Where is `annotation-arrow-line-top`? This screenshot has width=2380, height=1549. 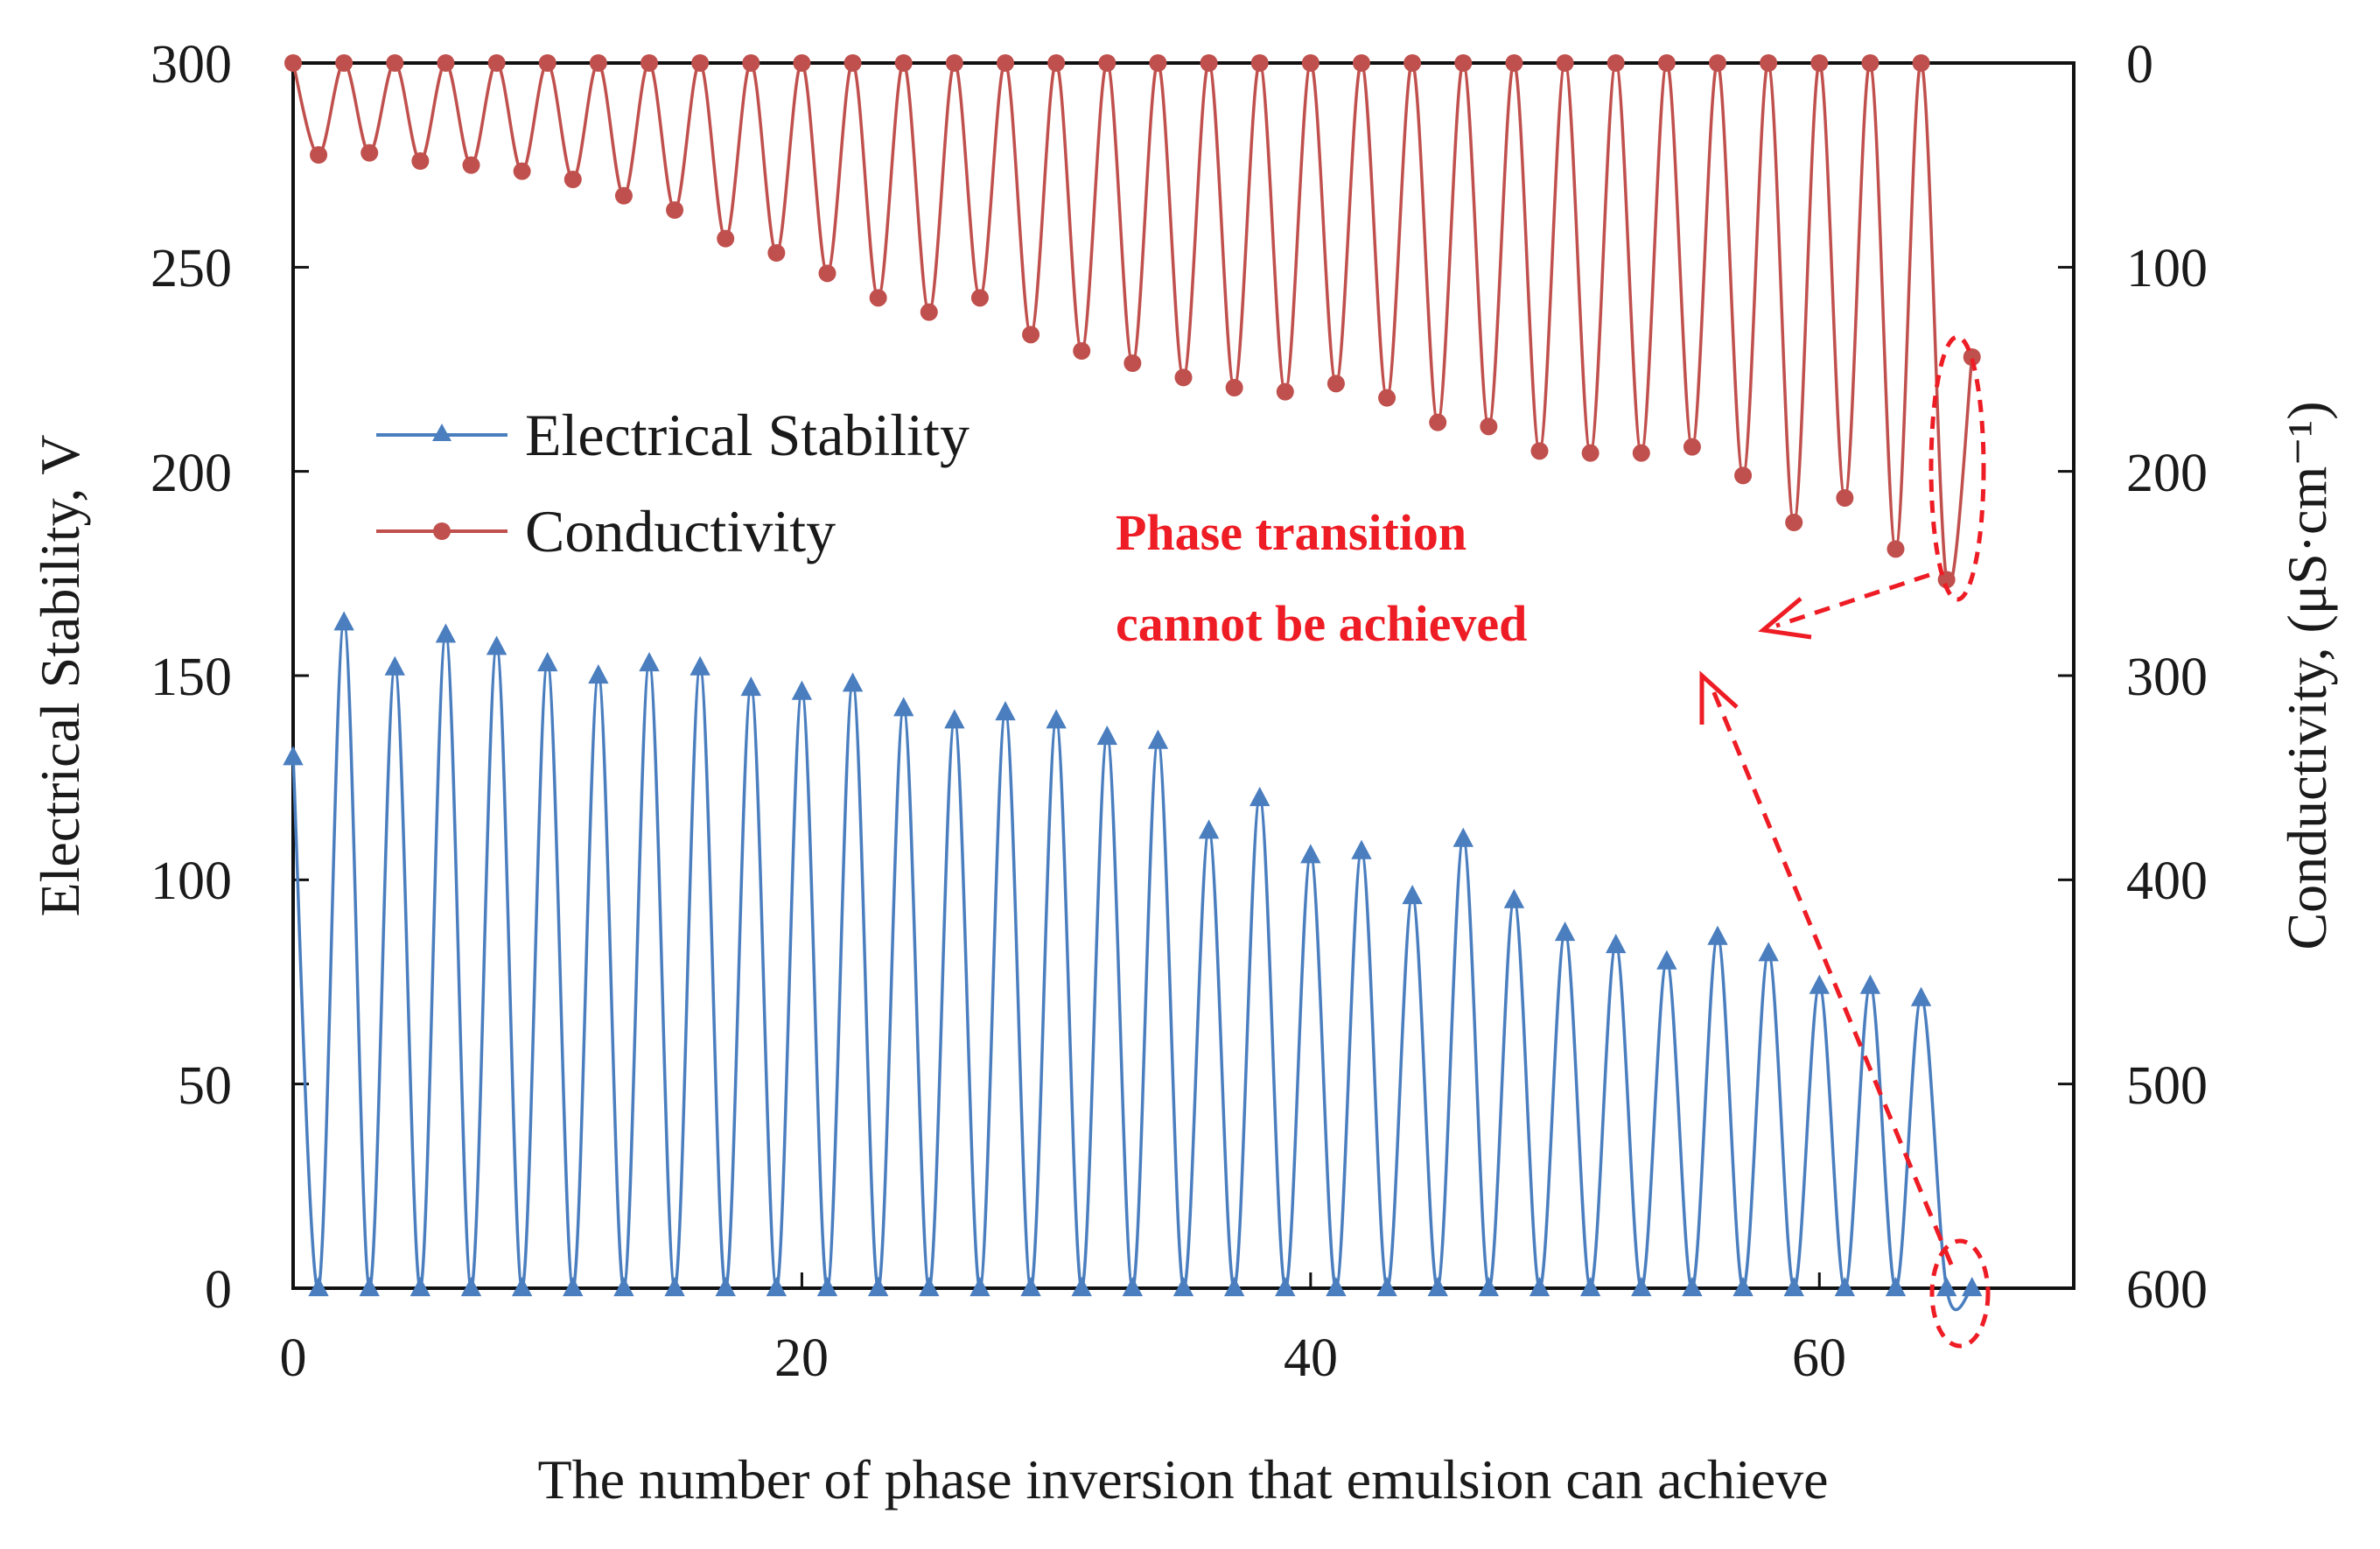 annotation-arrow-line-top is located at coordinates (1852, 600).